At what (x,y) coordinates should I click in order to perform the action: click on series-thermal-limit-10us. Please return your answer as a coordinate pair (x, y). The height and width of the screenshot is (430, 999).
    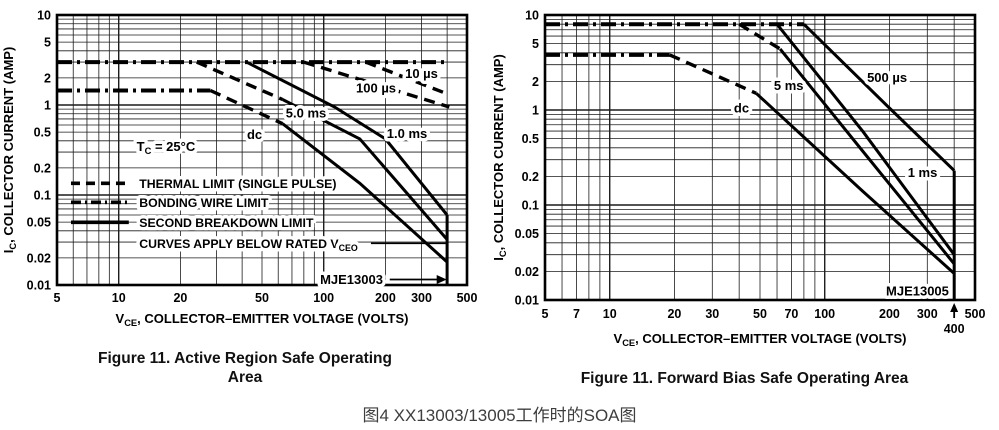
    Looking at the image, I should click on (407, 78).